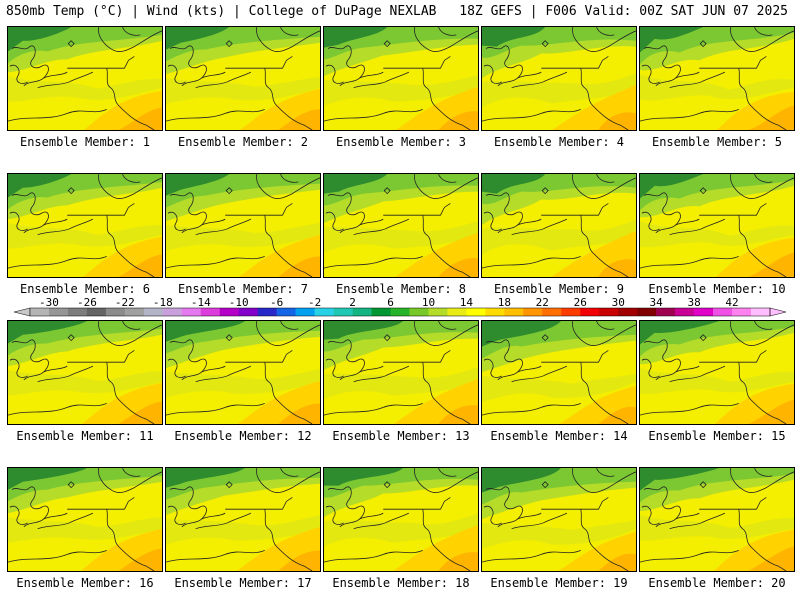  Describe the element at coordinates (559, 436) in the screenshot. I see `panel-label: Ensemble Member: 14` at that location.